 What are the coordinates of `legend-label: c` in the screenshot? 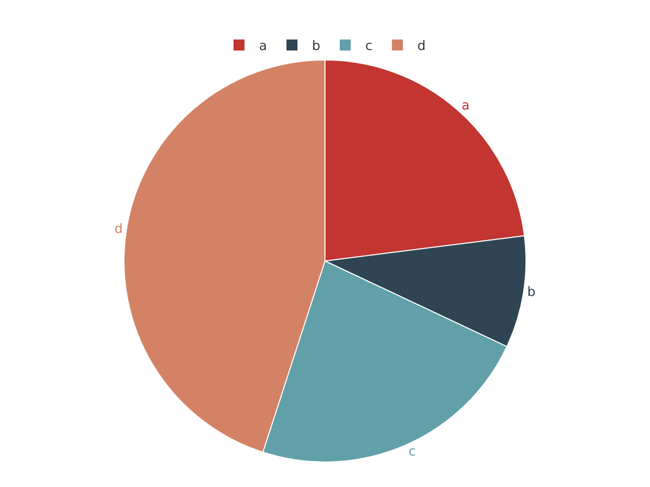 It's located at (368, 46).